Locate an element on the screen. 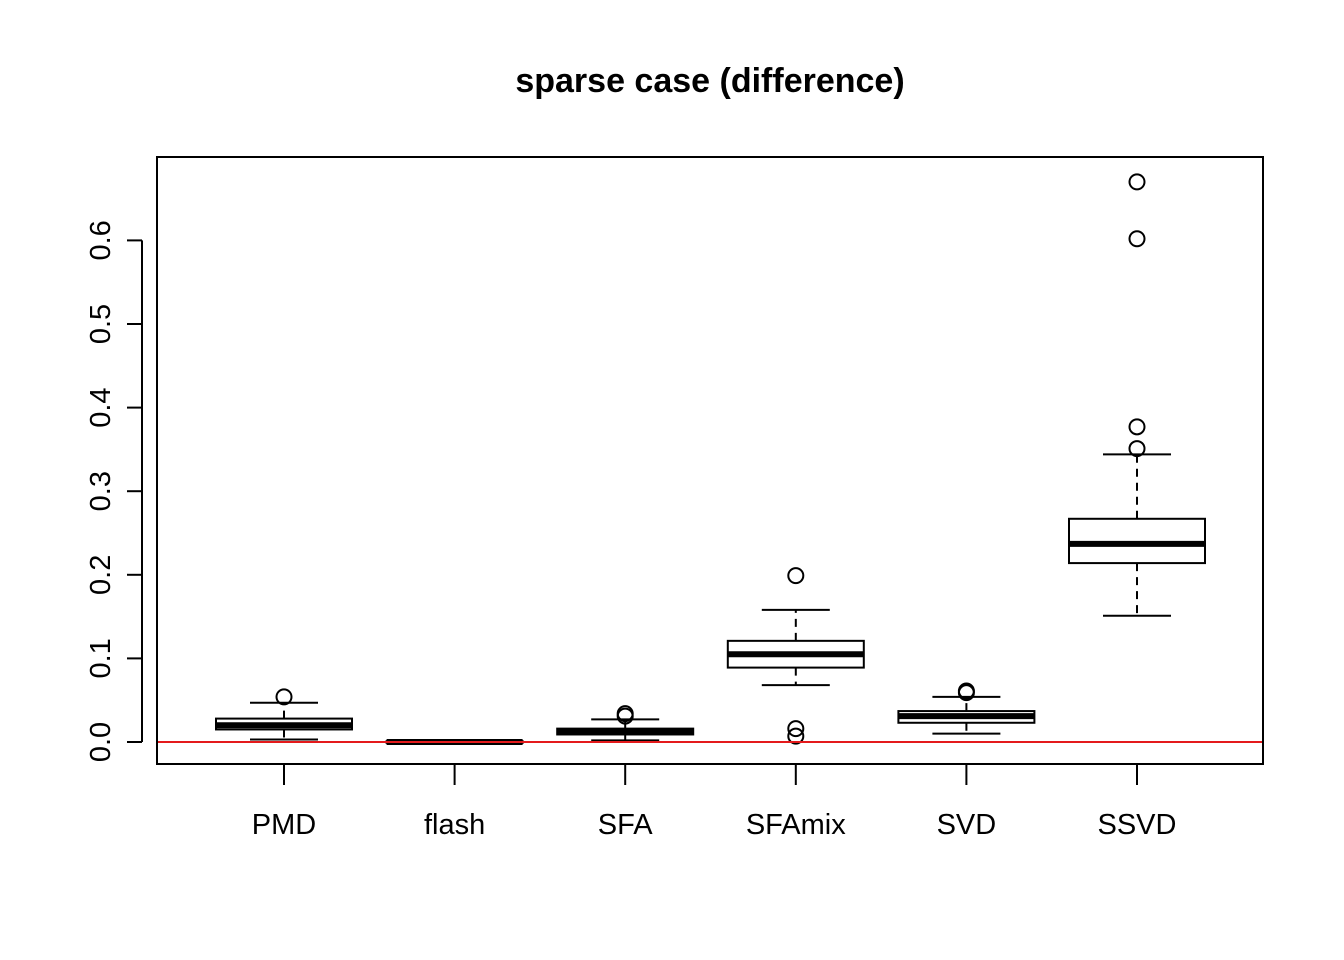 The width and height of the screenshot is (1344, 960). y-tick-label: 0.6 is located at coordinates (101, 240).